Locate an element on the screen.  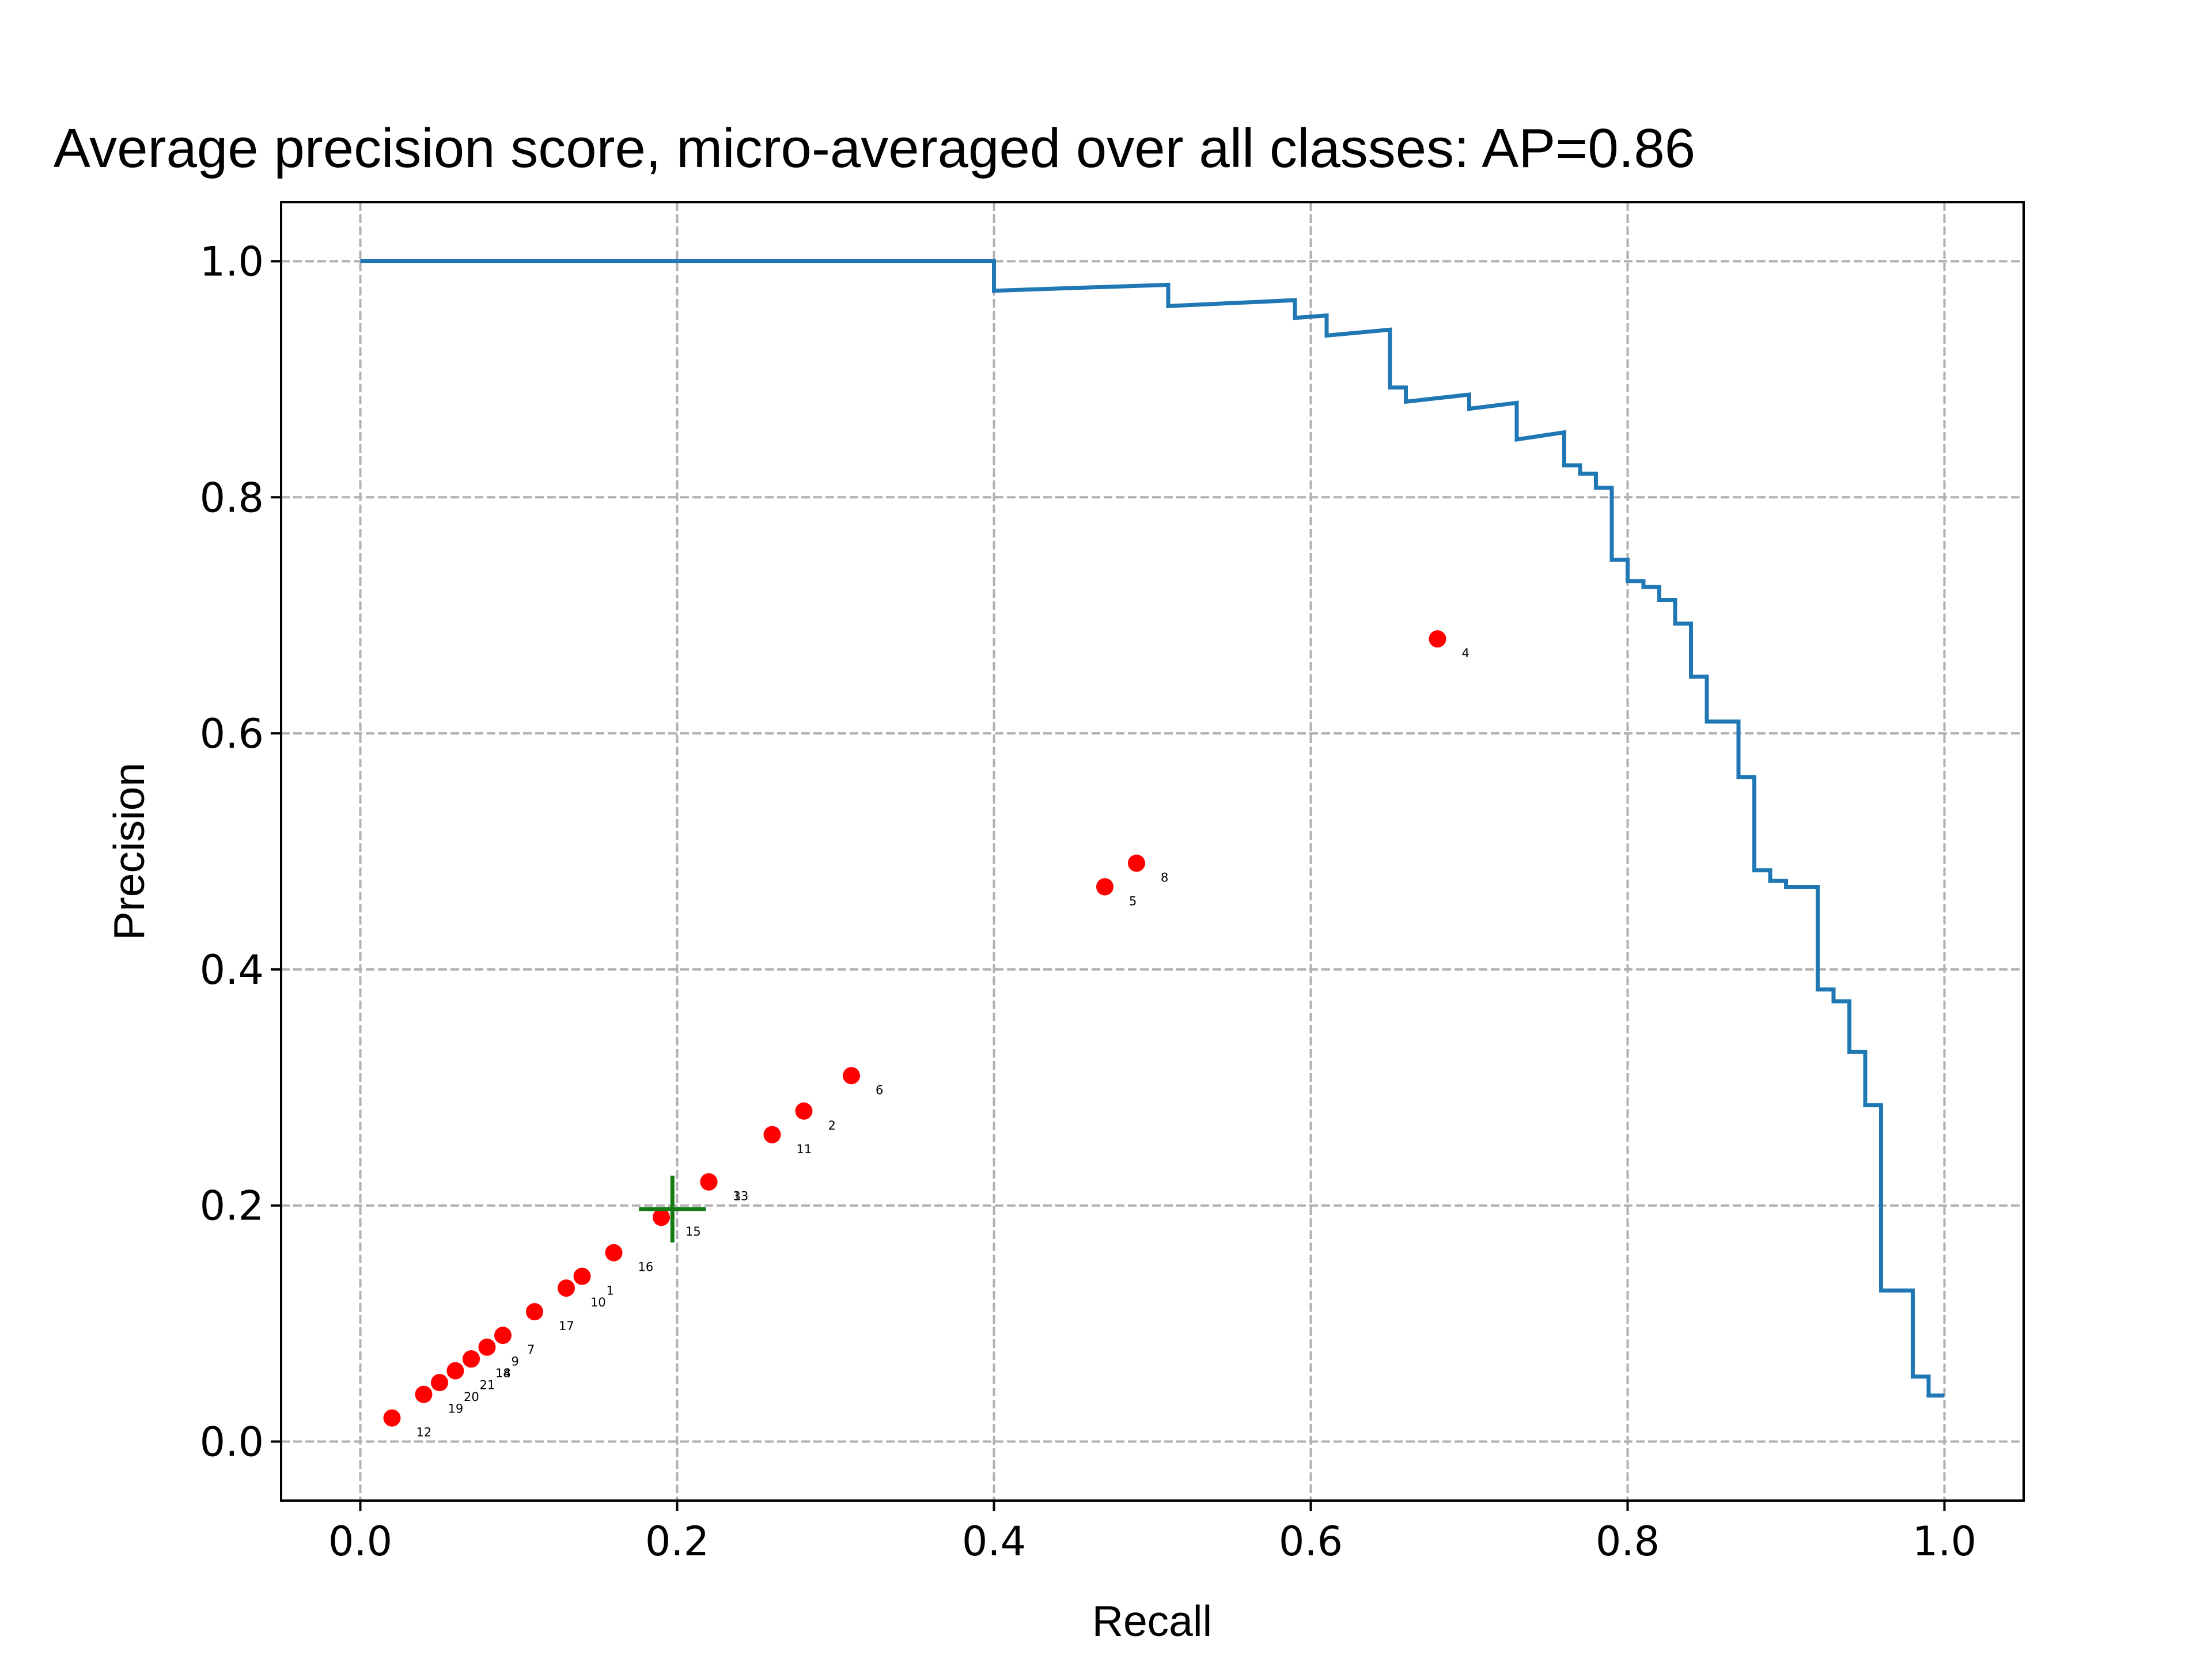
y-tick-label: 0.8 is located at coordinates (232, 497).